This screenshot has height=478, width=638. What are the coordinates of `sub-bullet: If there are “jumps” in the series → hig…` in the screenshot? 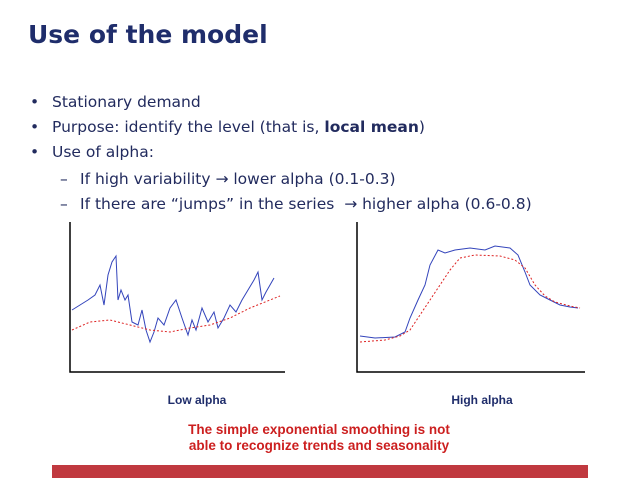 It's located at (296, 204).